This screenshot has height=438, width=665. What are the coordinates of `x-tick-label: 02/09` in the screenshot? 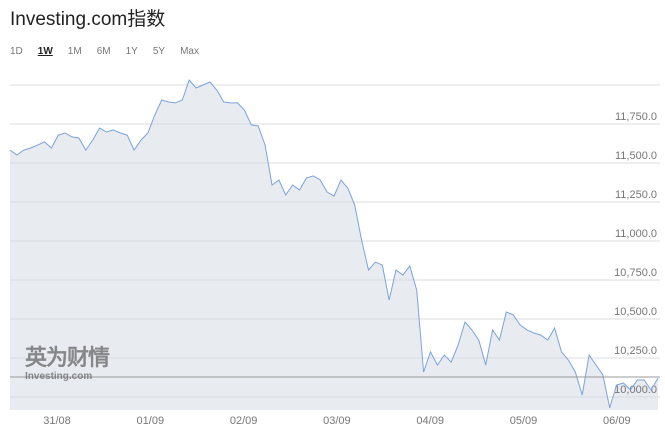 It's located at (244, 421).